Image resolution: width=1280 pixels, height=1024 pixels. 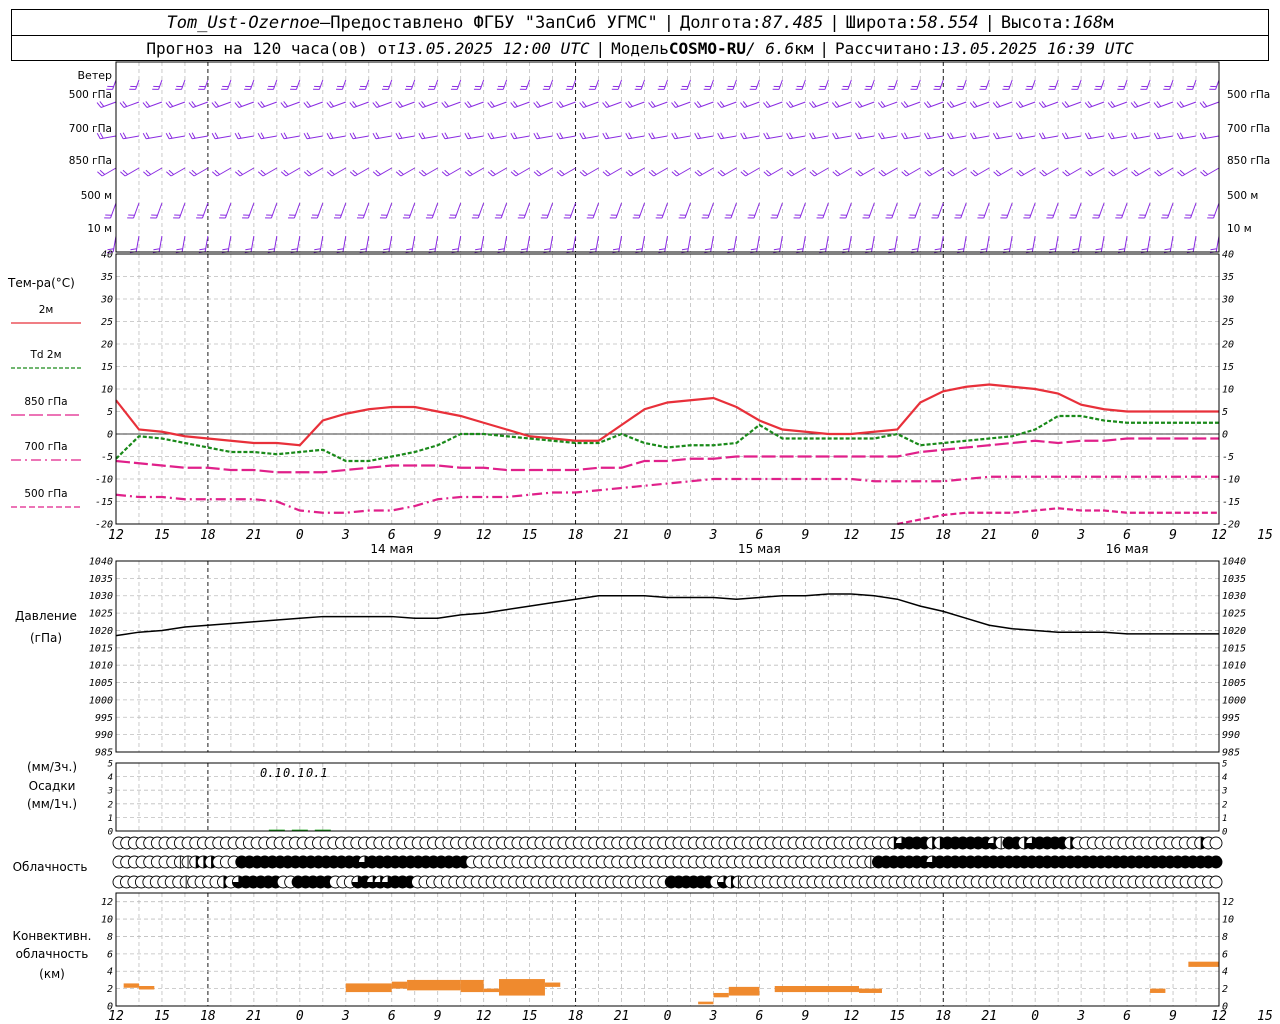 I want to click on wind-level-label-right: 700 гПа, so click(x=1248, y=129).